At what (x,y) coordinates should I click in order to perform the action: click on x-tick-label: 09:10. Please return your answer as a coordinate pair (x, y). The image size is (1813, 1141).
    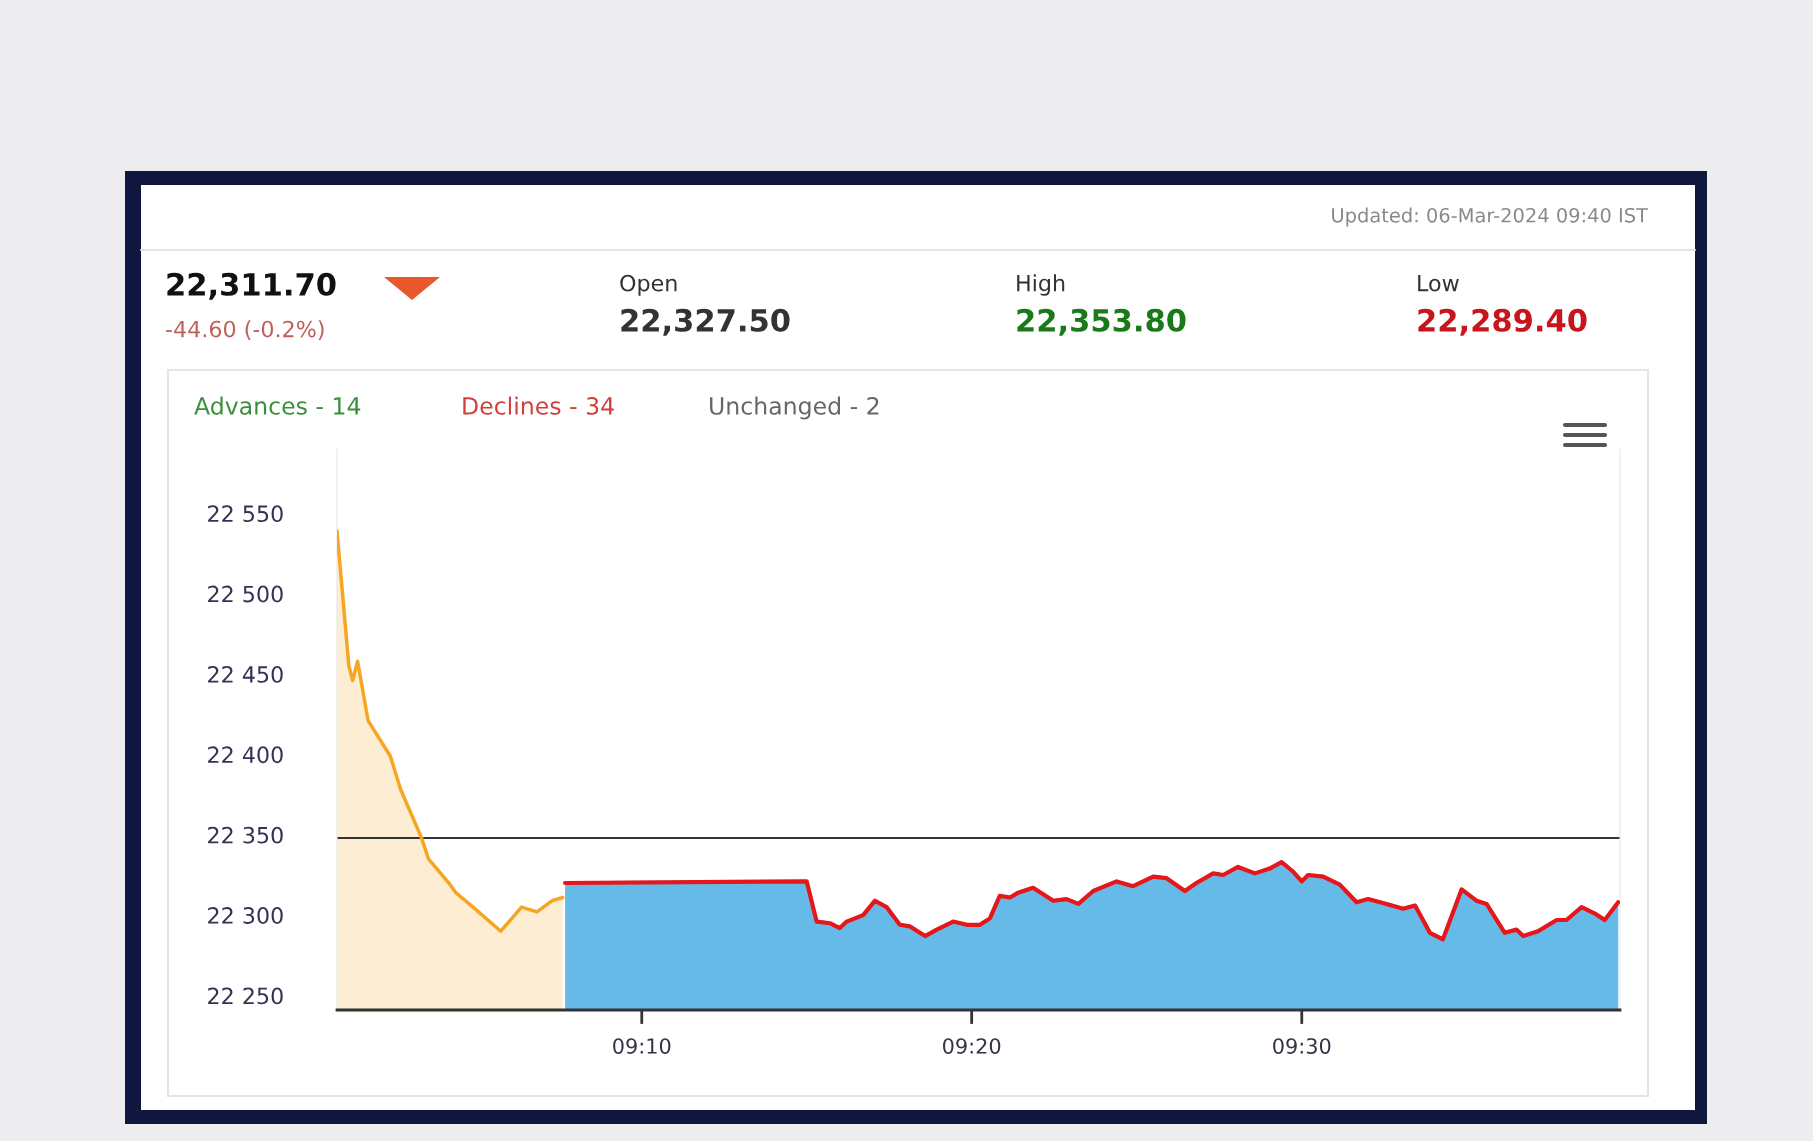
    Looking at the image, I should click on (642, 1046).